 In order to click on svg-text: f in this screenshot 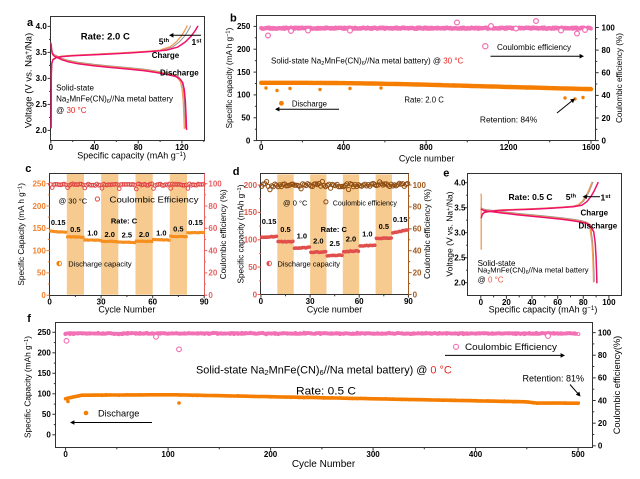, I will do `click(29, 319)`.